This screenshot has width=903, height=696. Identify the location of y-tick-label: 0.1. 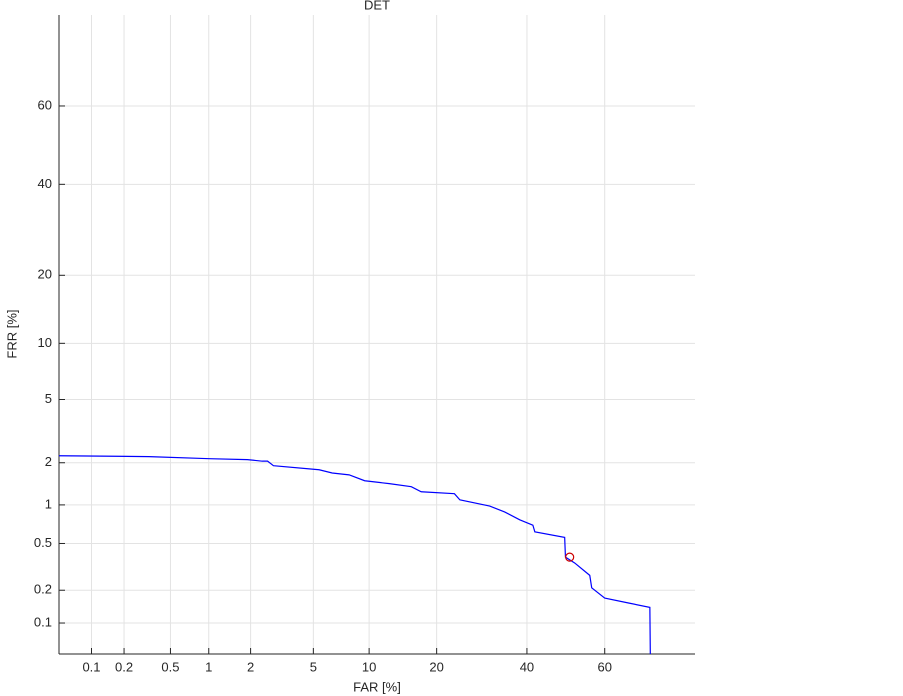
(43, 621).